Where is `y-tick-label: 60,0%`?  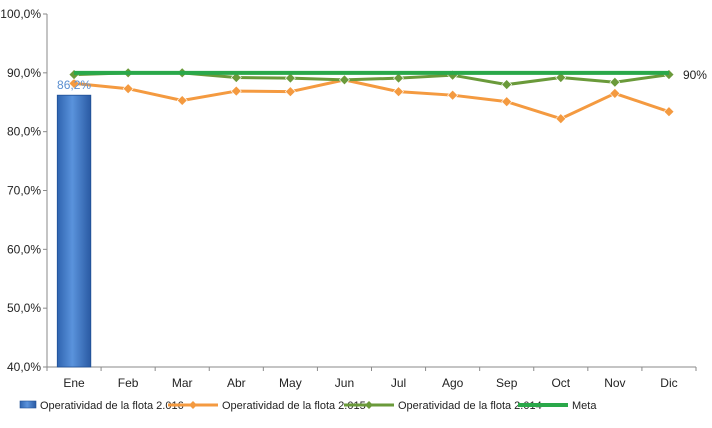 y-tick-label: 60,0% is located at coordinates (24, 249).